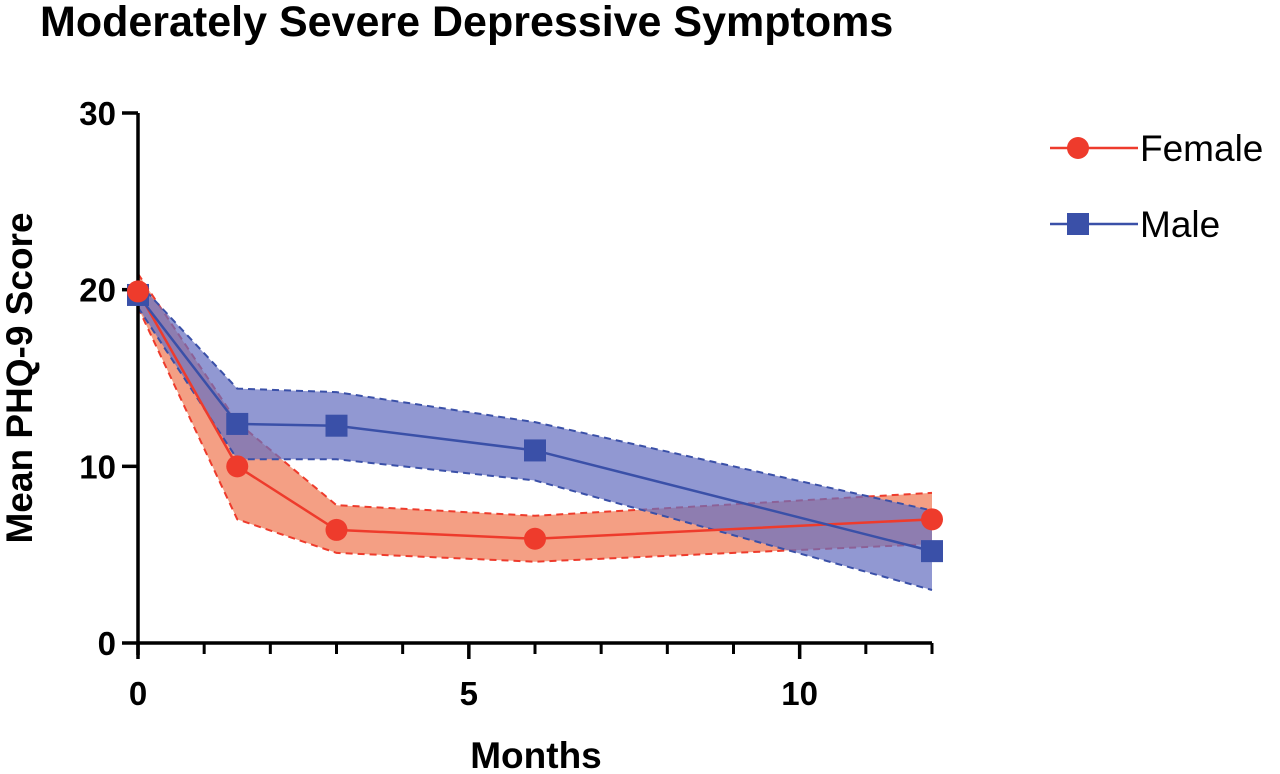  Describe the element at coordinates (1201, 148) in the screenshot. I see `legend-label-0: Female` at that location.